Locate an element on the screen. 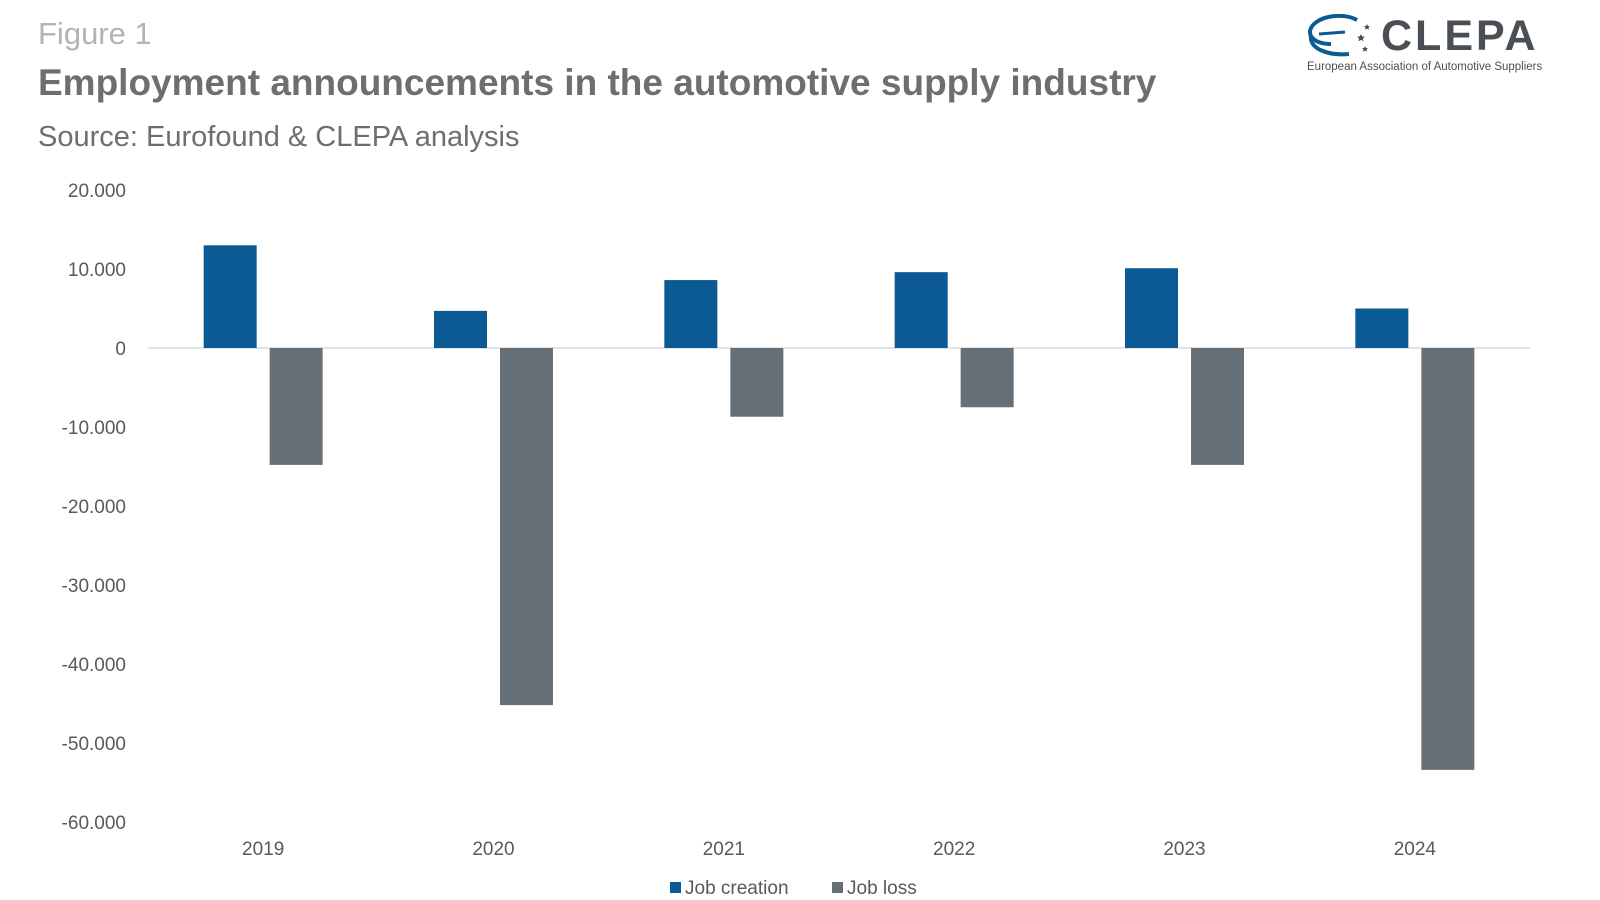 The height and width of the screenshot is (900, 1600). x-tick-label: 2023 is located at coordinates (1184, 849).